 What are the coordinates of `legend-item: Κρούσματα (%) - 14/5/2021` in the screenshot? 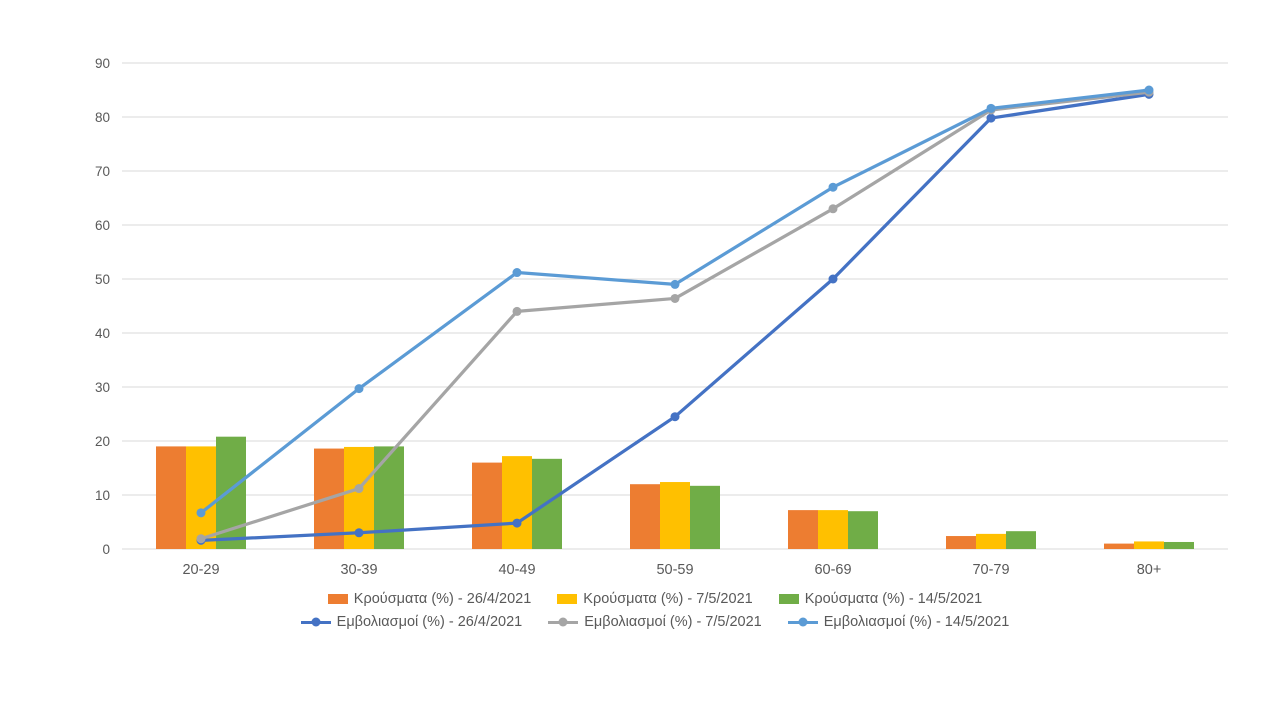 It's located at (880, 599).